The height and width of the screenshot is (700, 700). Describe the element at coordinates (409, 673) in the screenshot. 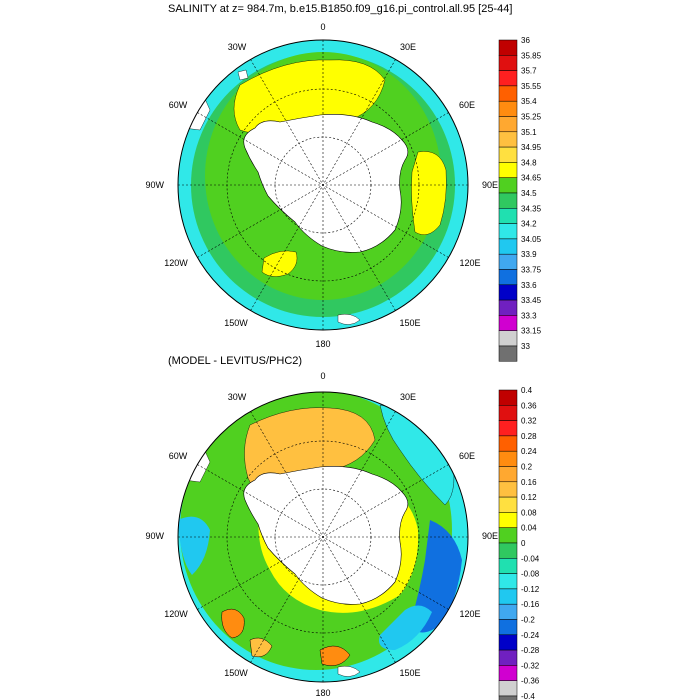

I see `bottom-lon-label: 150E` at that location.